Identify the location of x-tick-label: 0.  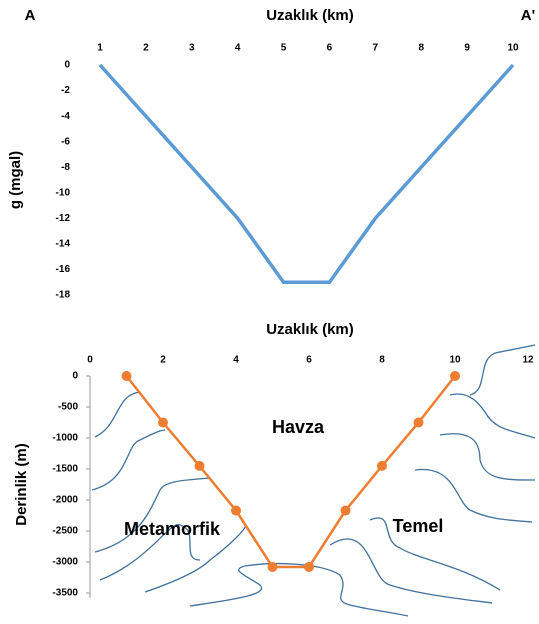
(90, 360).